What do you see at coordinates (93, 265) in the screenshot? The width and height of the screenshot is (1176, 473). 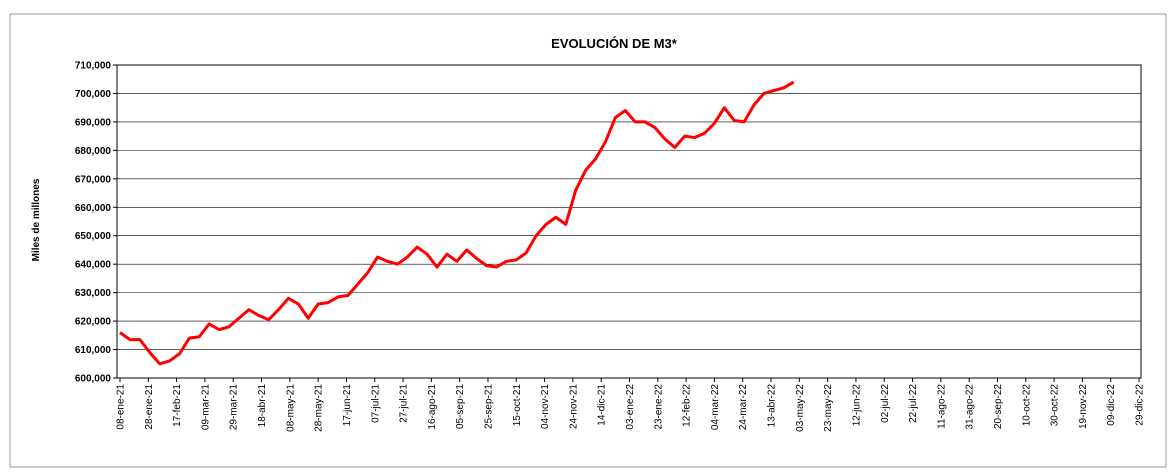 I see `y-tick-label: 640,000` at bounding box center [93, 265].